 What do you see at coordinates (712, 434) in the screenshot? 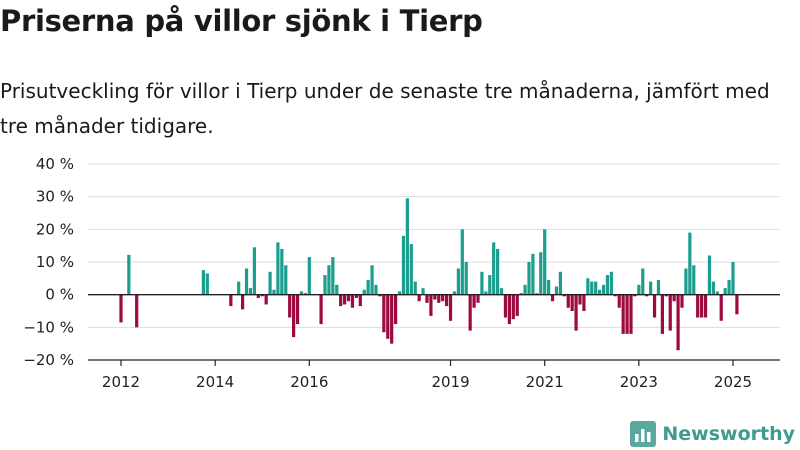
I see `newsworthy-logo: Newsworthy` at bounding box center [712, 434].